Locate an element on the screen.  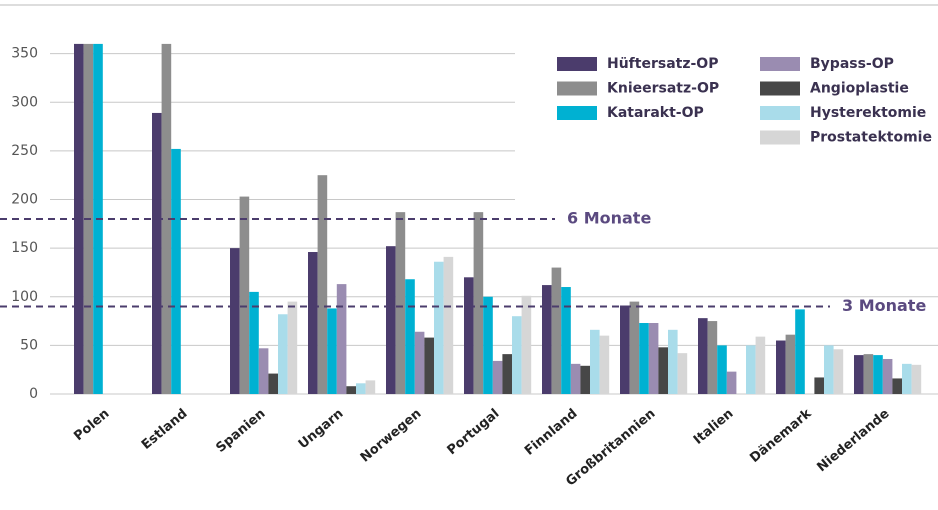
legend-label: Katarakt-OP is located at coordinates (655, 113).